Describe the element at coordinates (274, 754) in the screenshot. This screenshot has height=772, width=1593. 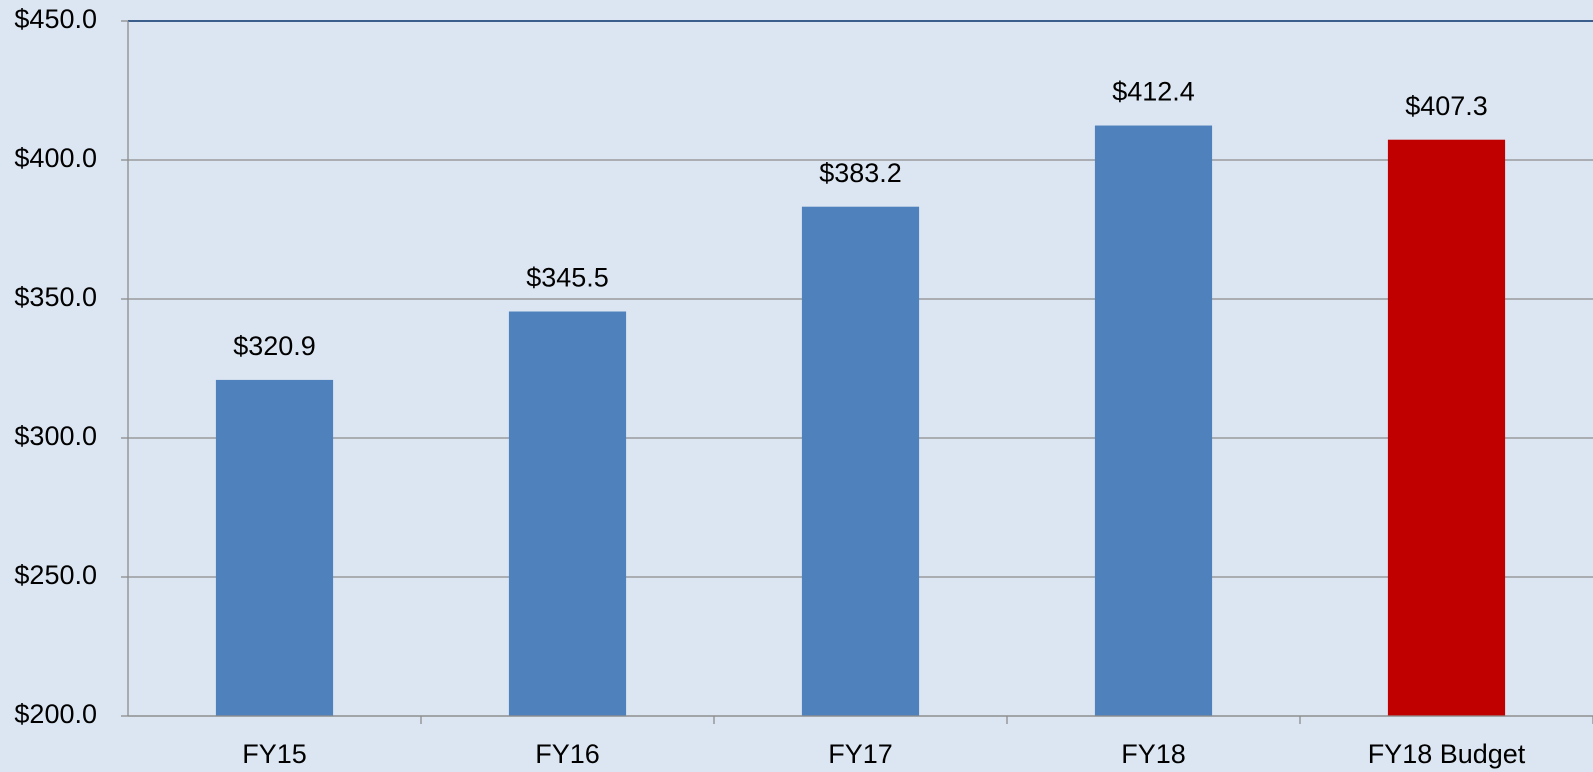
I see `x-tick-label: FY15` at that location.